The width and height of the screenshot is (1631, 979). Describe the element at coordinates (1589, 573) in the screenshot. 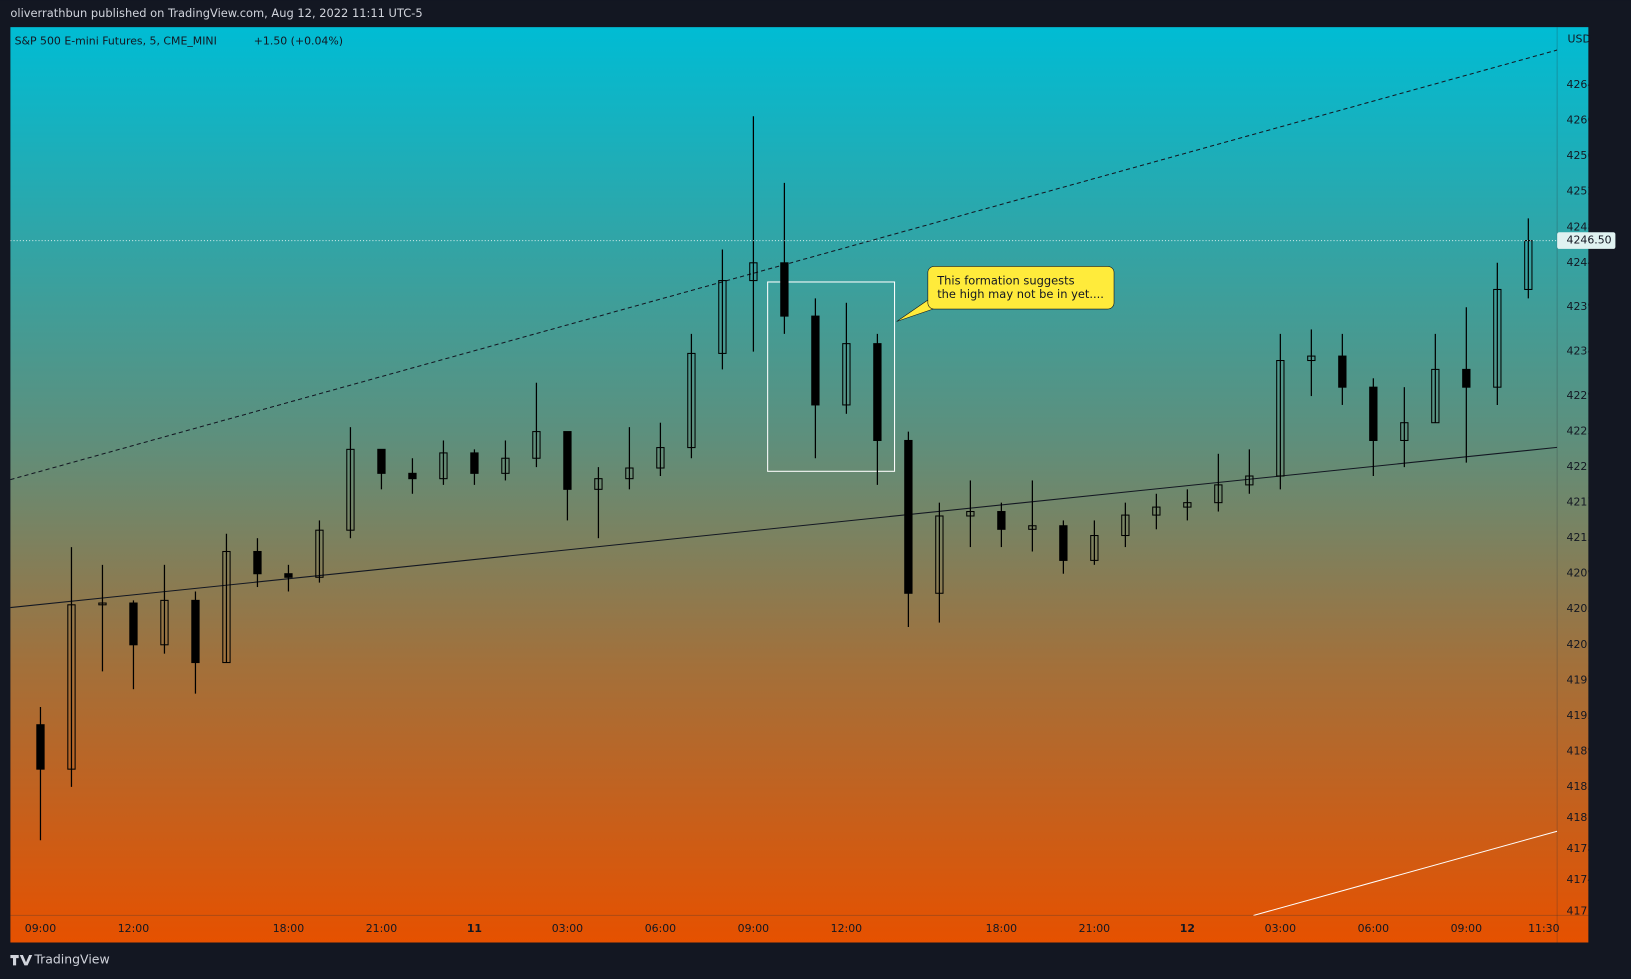

I see `y-tick-label: 4209.00` at that location.